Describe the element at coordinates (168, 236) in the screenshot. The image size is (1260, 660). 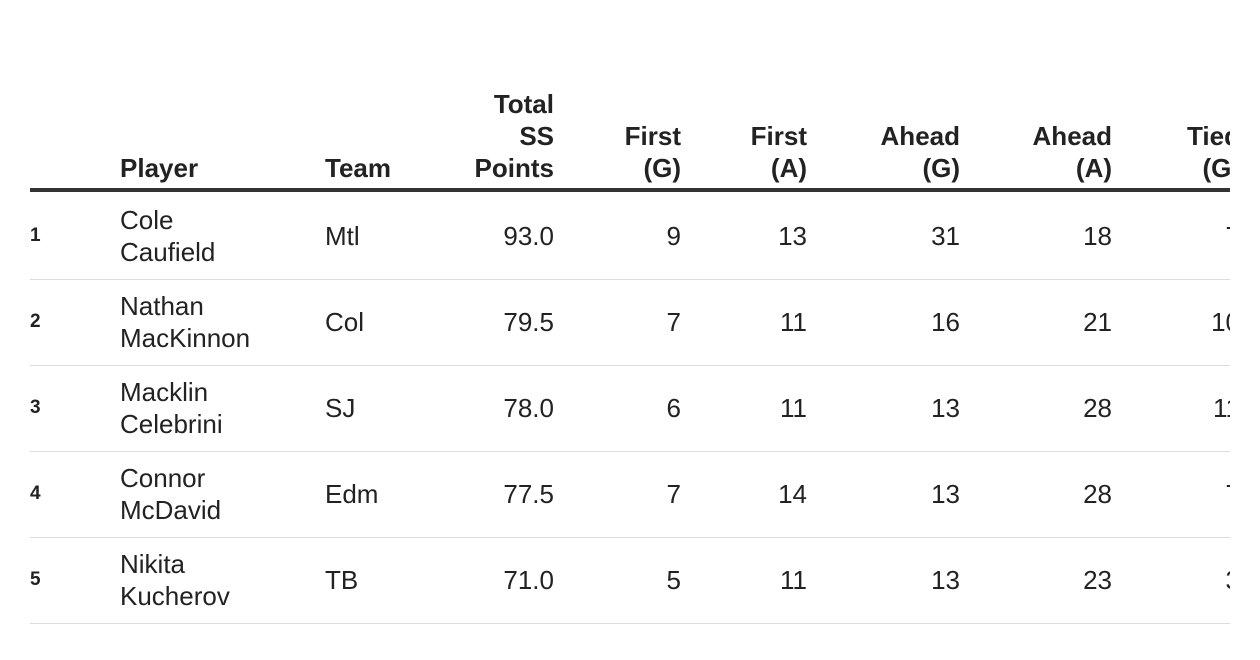
I see `player-name: Cole Caufield` at that location.